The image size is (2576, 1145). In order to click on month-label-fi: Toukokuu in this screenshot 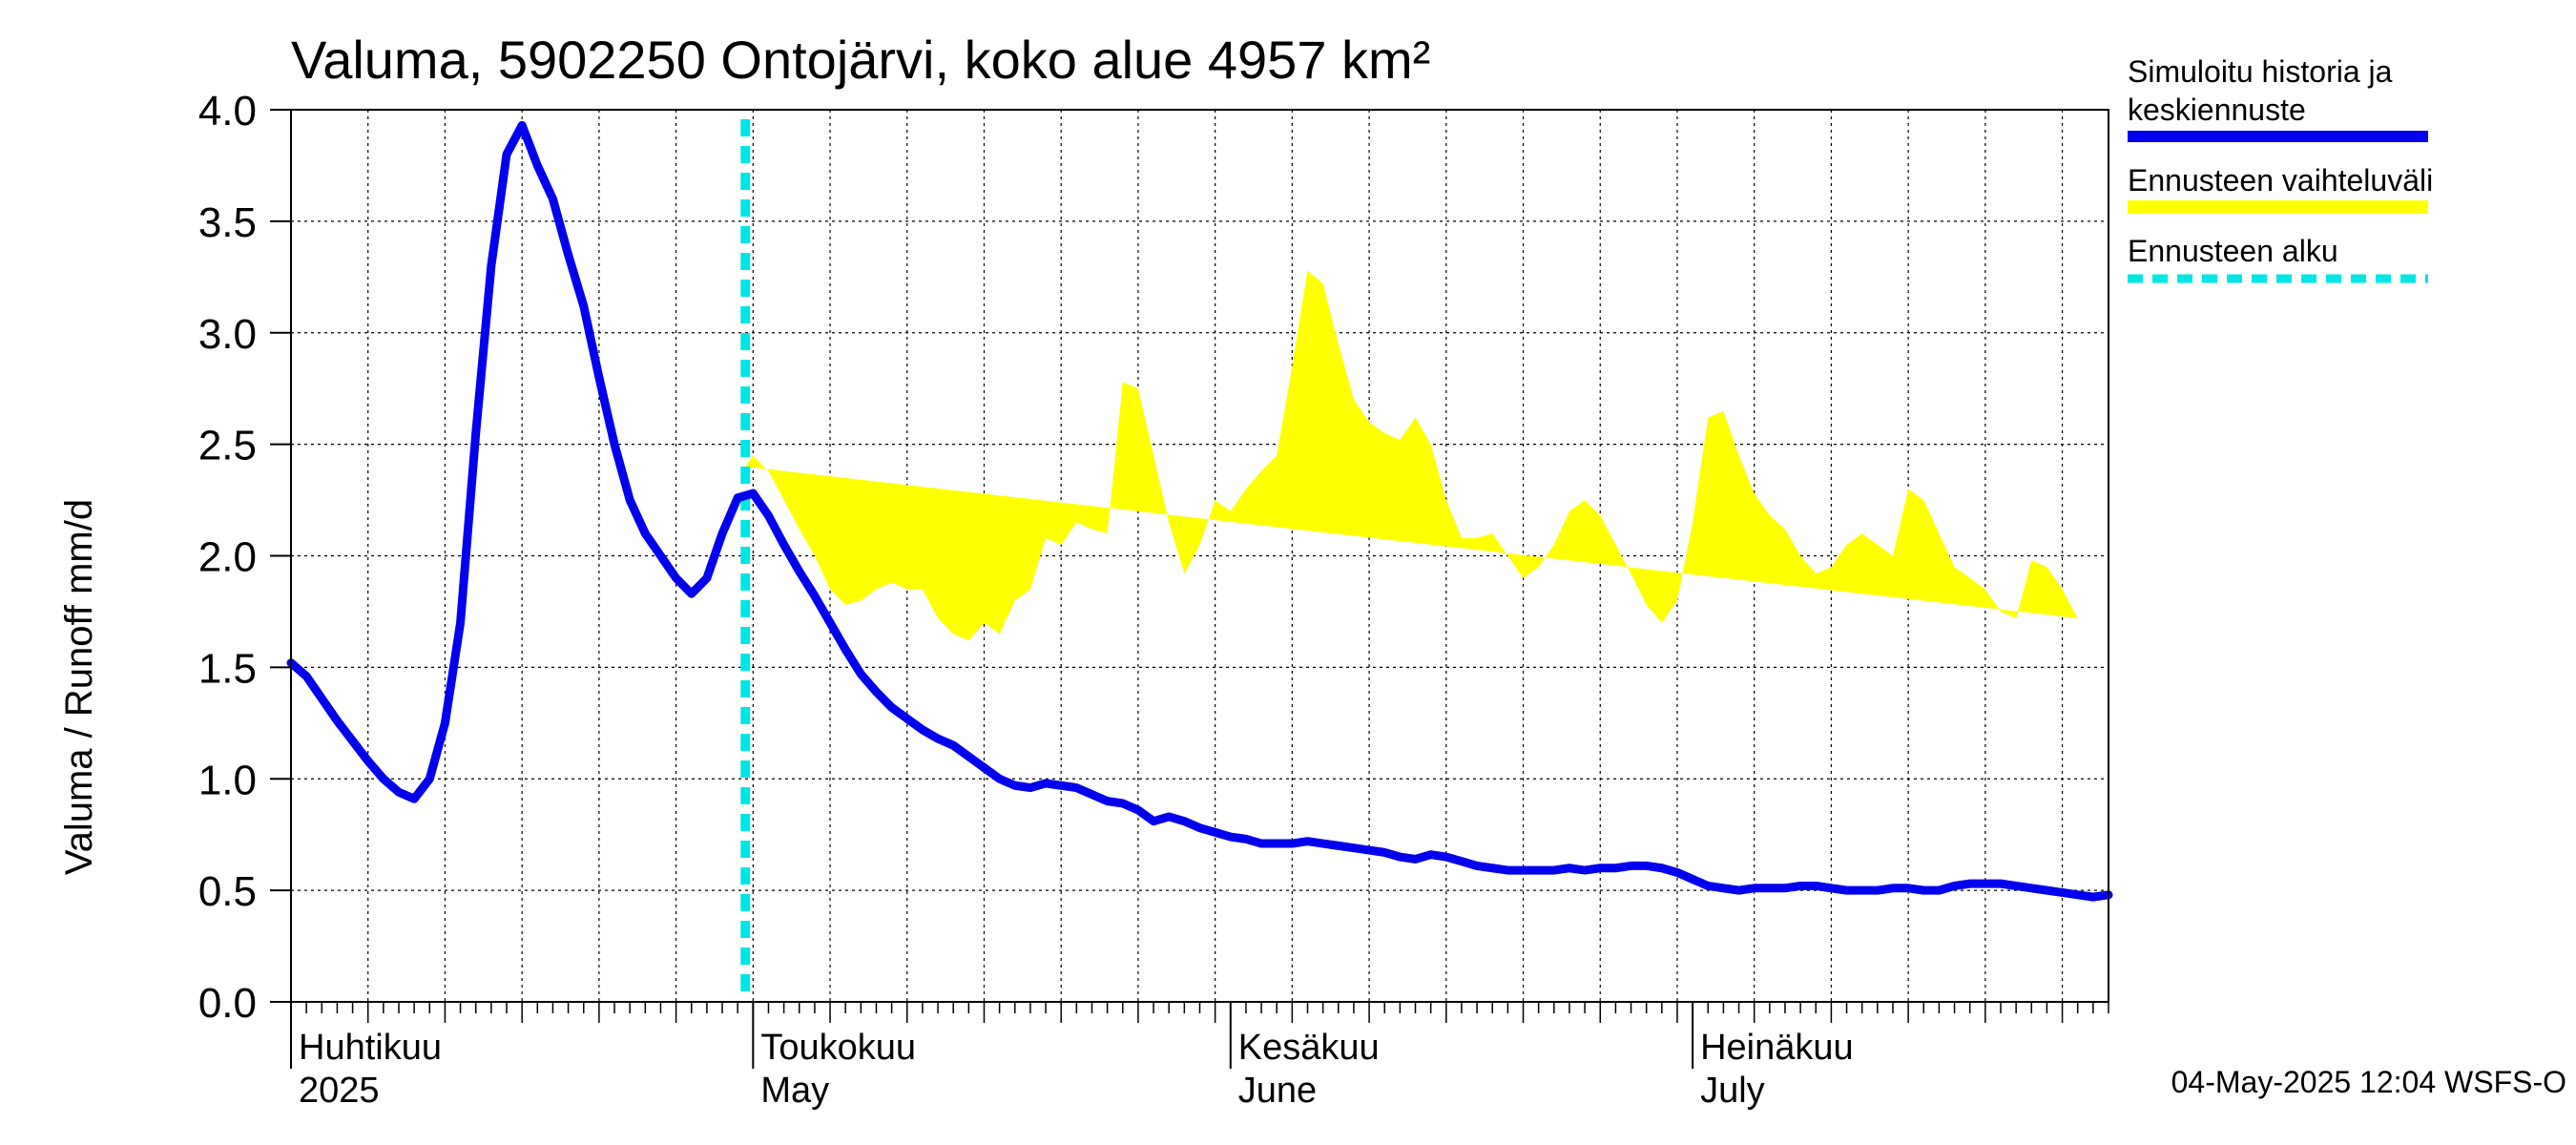, I will do `click(838, 1048)`.